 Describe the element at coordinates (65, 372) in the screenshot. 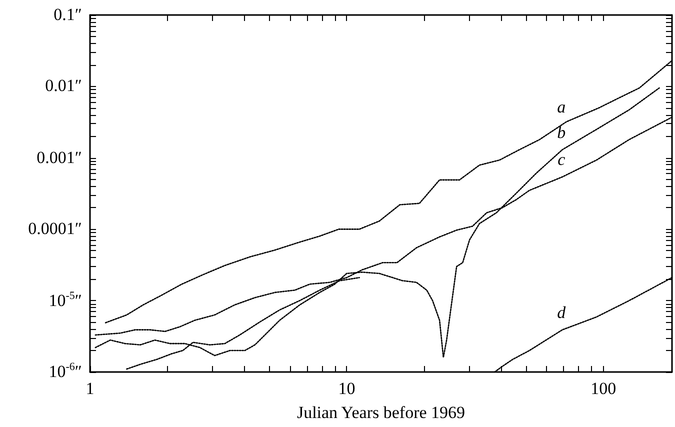

I see `y-tick-label: 10$^{-6}$″` at that location.